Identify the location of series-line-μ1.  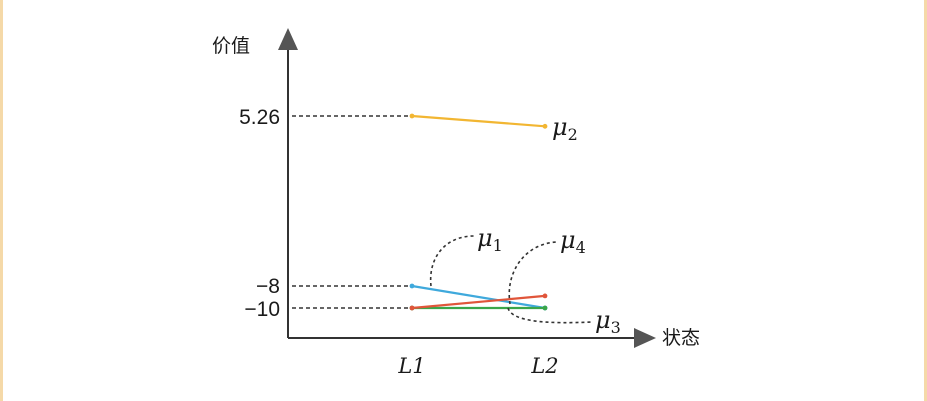
(478, 297).